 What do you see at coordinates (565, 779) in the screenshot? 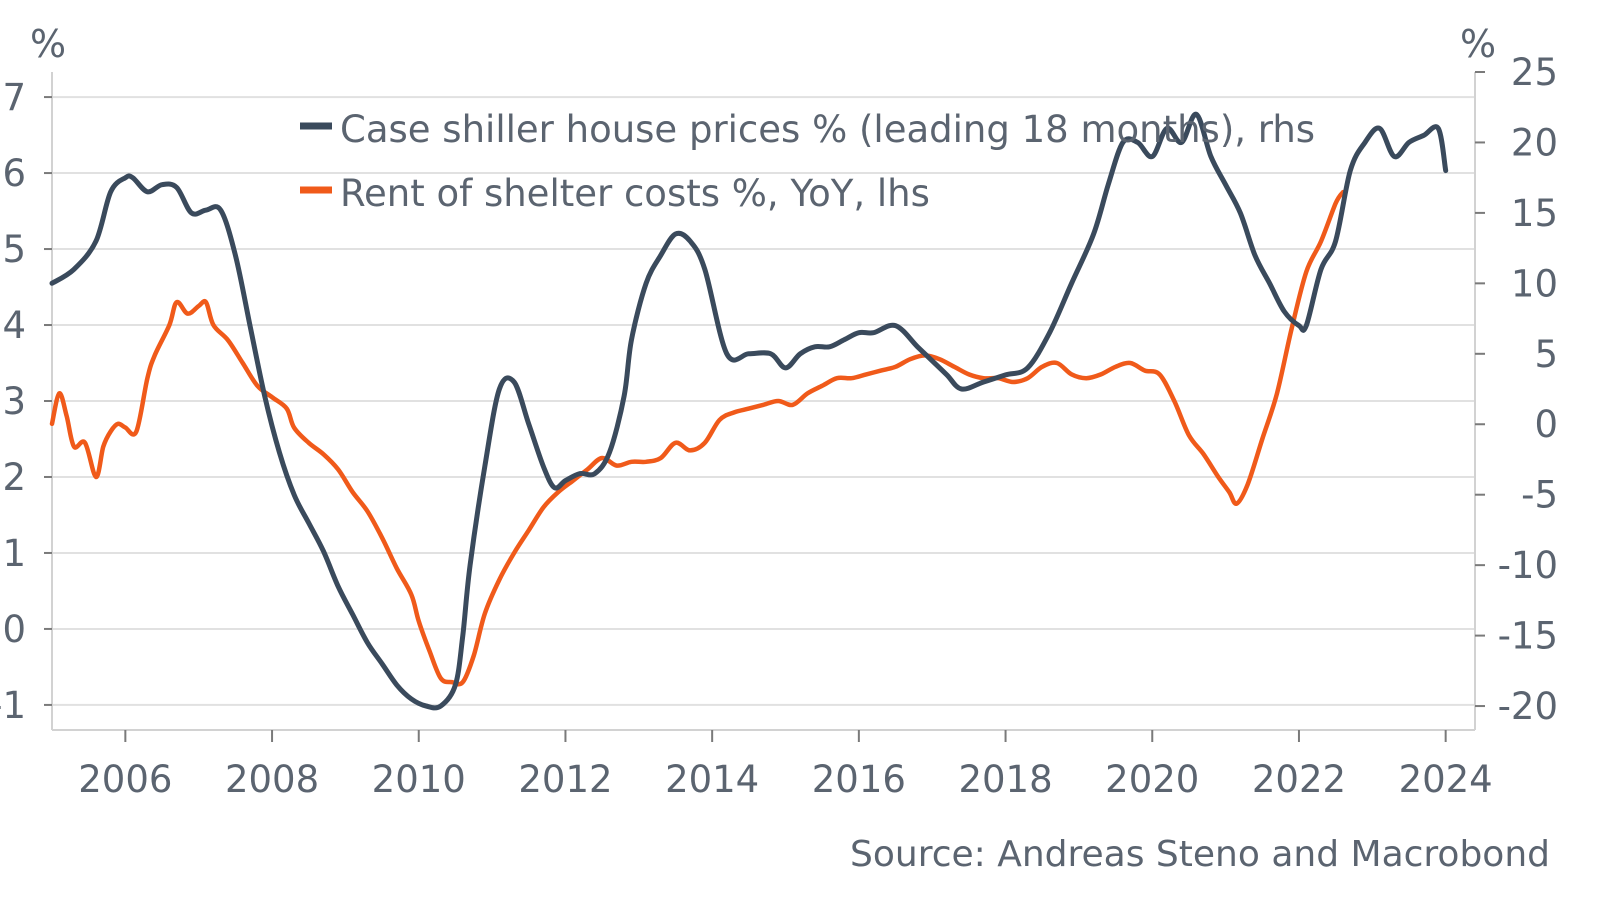
I see `x-tick-label: 2012` at bounding box center [565, 779].